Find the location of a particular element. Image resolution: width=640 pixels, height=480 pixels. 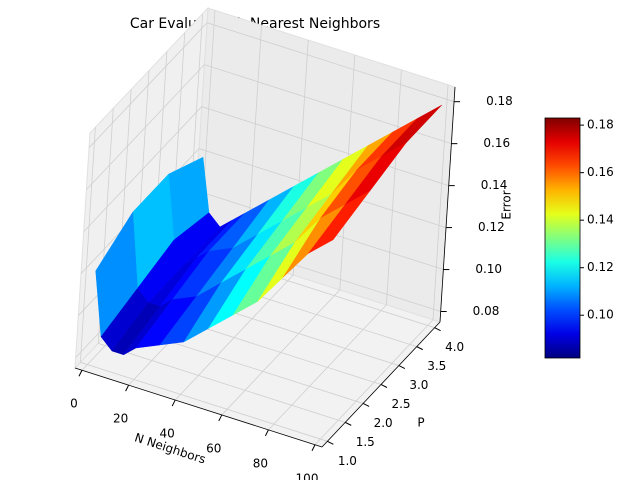

z-axis-label: Error is located at coordinates (507, 204).